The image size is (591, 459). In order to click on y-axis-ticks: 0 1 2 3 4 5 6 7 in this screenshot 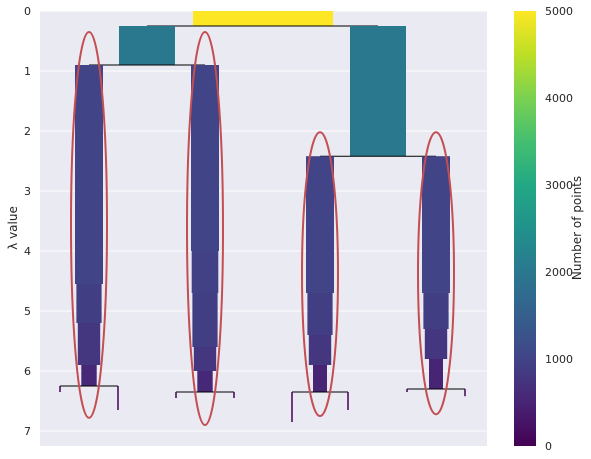, I will do `click(27, 221)`.